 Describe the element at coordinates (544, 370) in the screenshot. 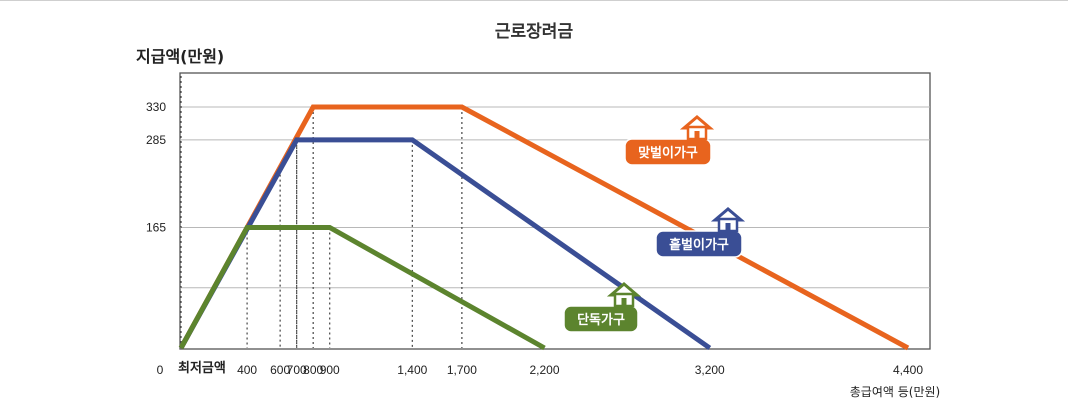

I see `x-tick-label: 2,200` at that location.